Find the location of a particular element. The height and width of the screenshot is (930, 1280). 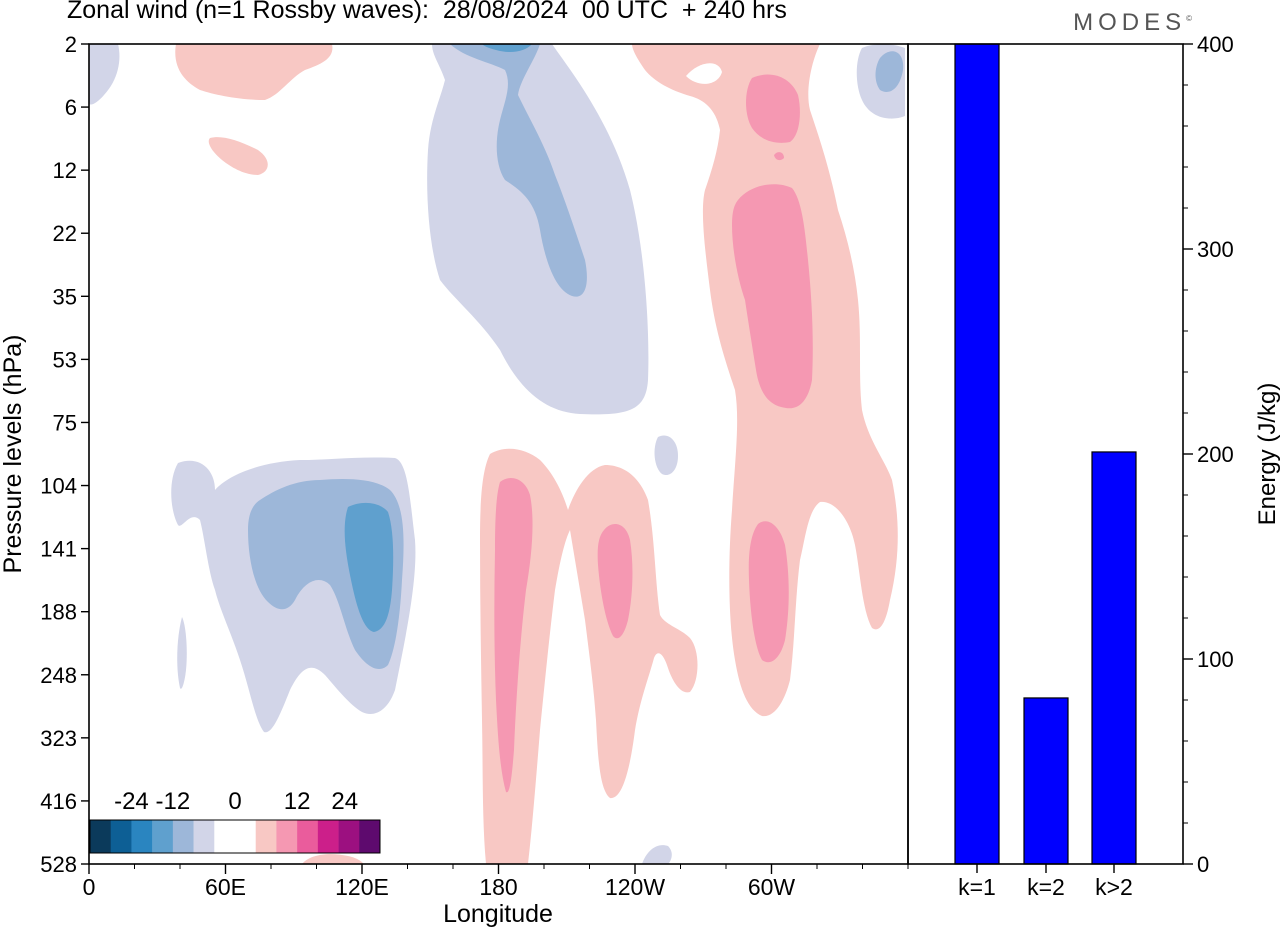

colorbar-label: 12 is located at coordinates (297, 801).